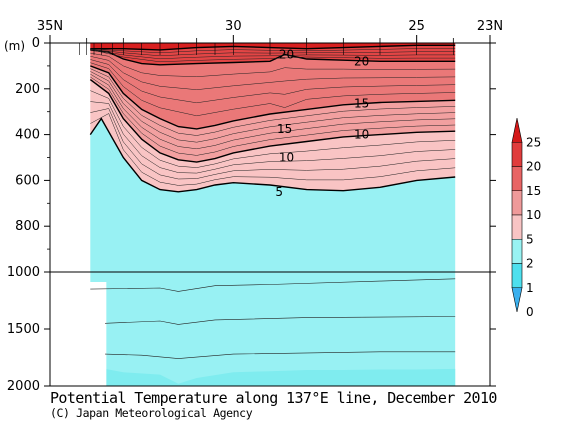  What do you see at coordinates (533, 142) in the screenshot?
I see `colorbar-label: 25` at bounding box center [533, 142].